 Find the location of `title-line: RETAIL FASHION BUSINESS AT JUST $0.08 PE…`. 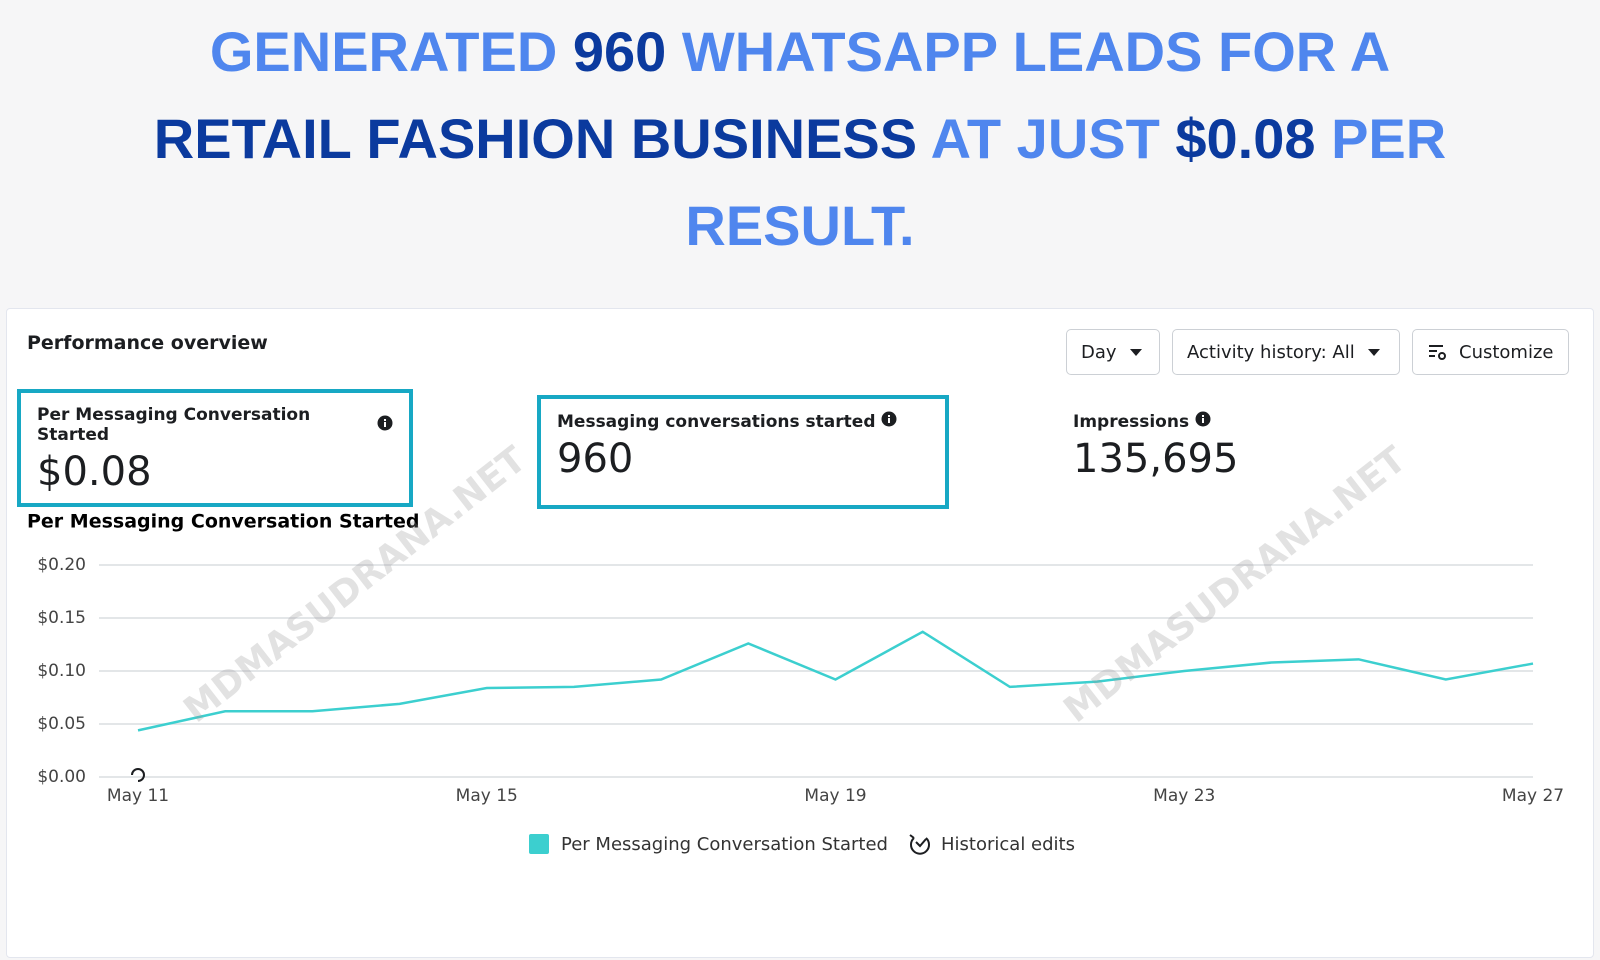

title-line: RETAIL FASHION BUSINESS AT JUST $0.08 PE… is located at coordinates (800, 139).